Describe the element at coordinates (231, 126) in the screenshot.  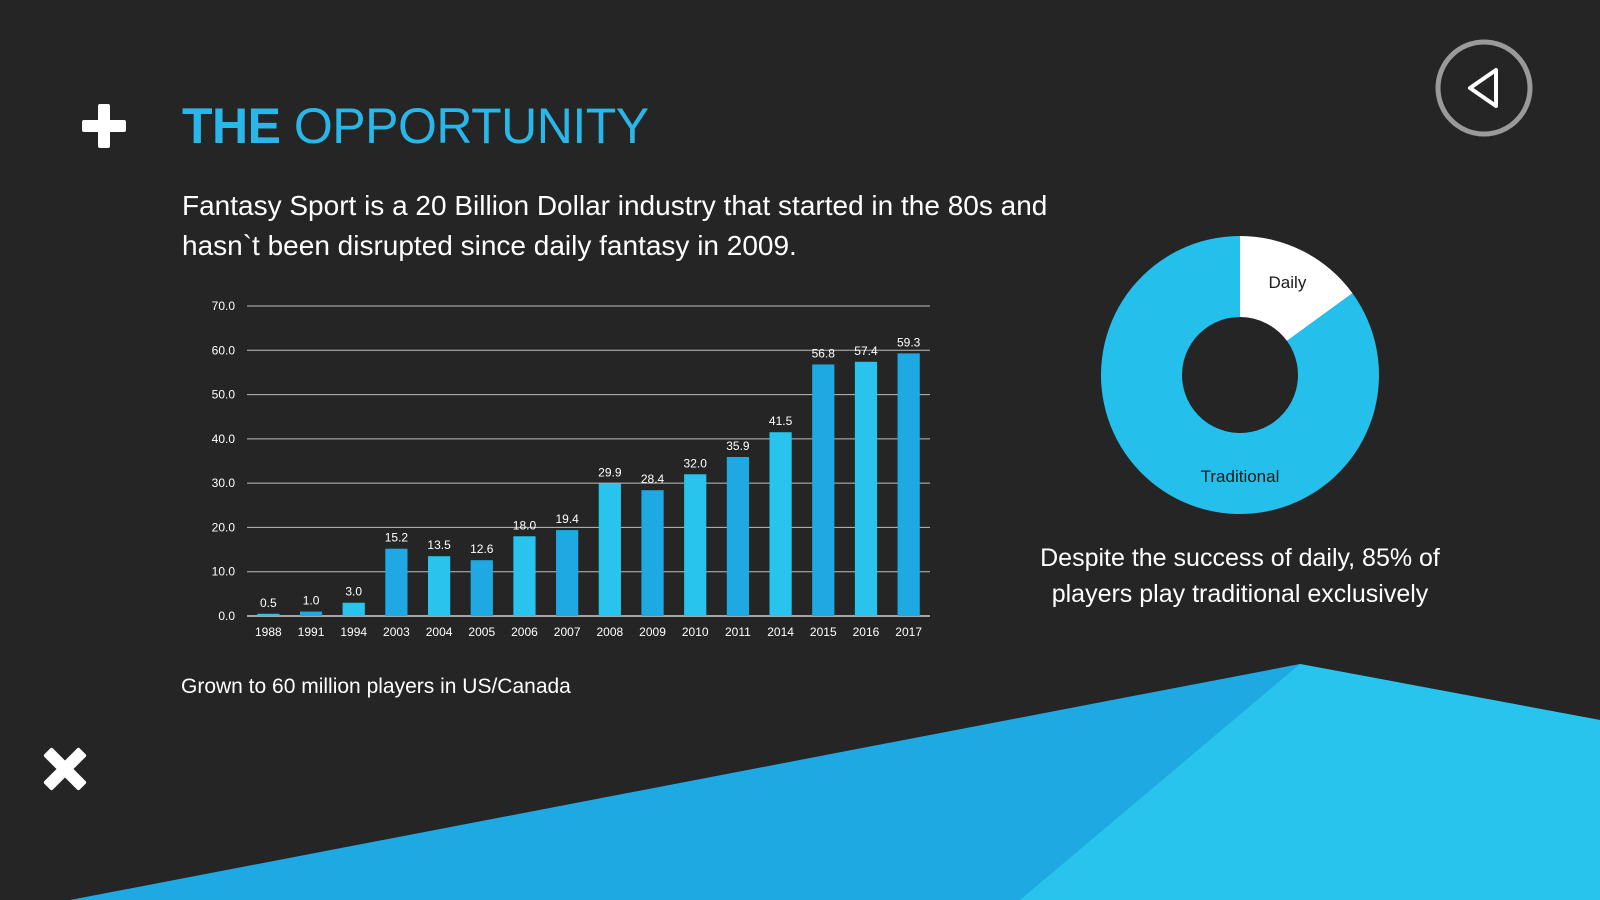
I see `title-strong: THE` at that location.